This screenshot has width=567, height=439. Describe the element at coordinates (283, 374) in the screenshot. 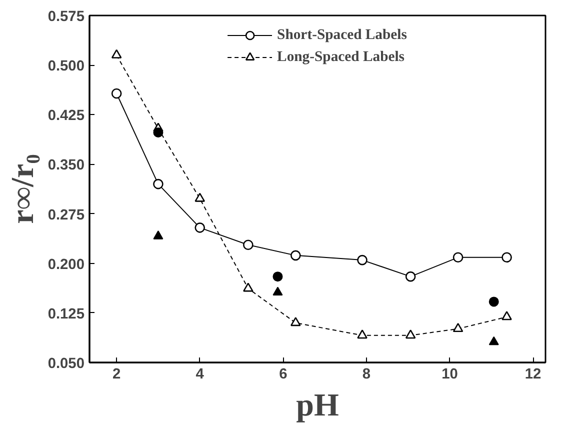

I see `x-tick-label: 6` at that location.